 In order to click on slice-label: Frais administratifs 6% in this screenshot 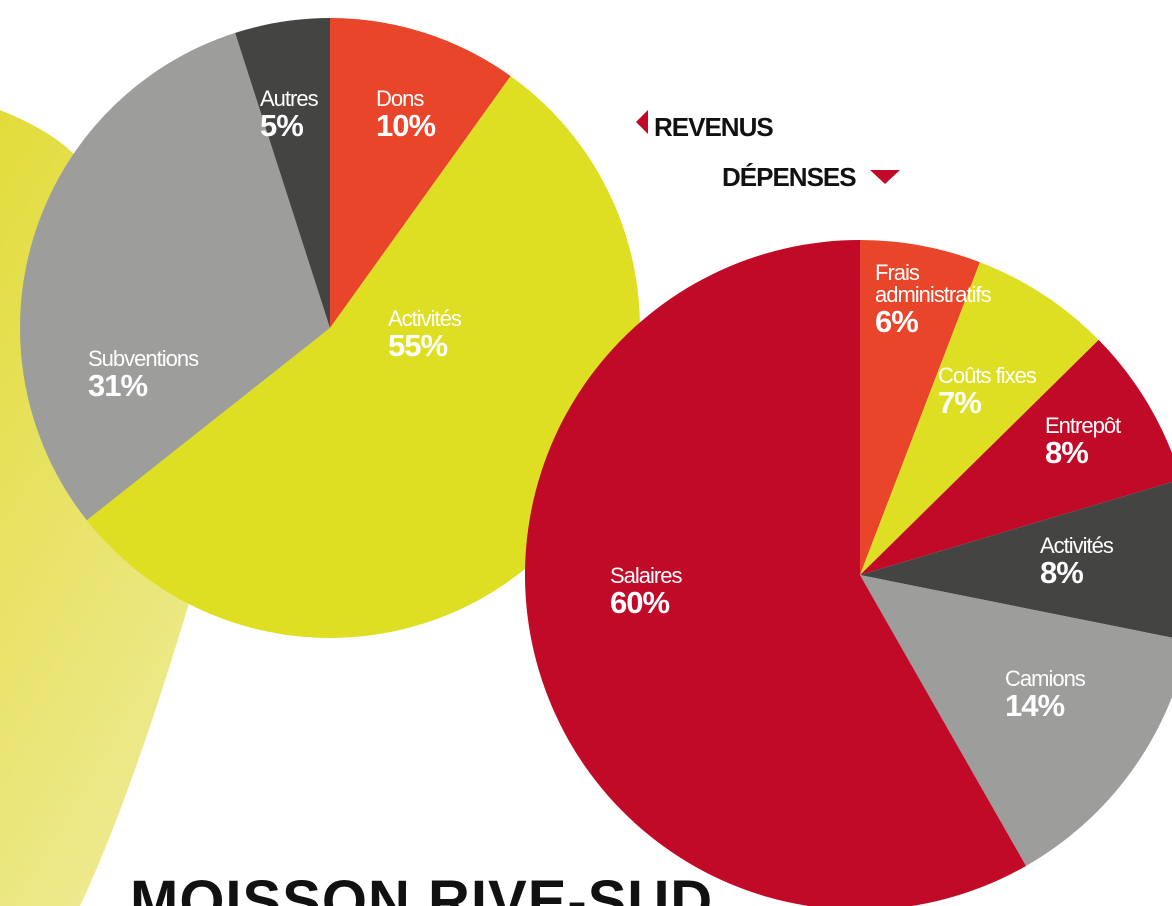, I will do `click(940, 299)`.